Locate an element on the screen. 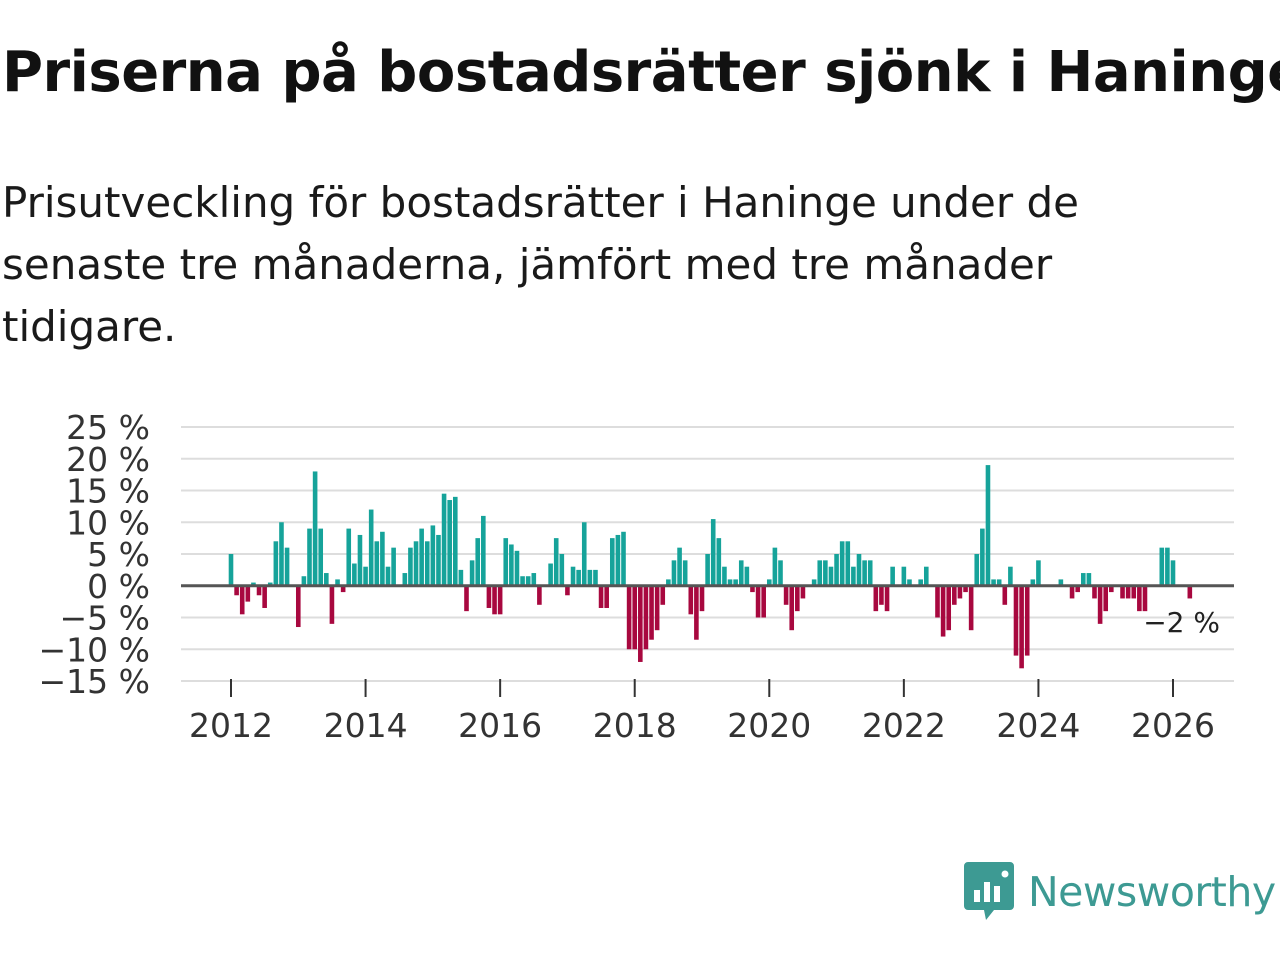 This screenshot has width=1280, height=960. x-tick-label: 2020 is located at coordinates (769, 723).